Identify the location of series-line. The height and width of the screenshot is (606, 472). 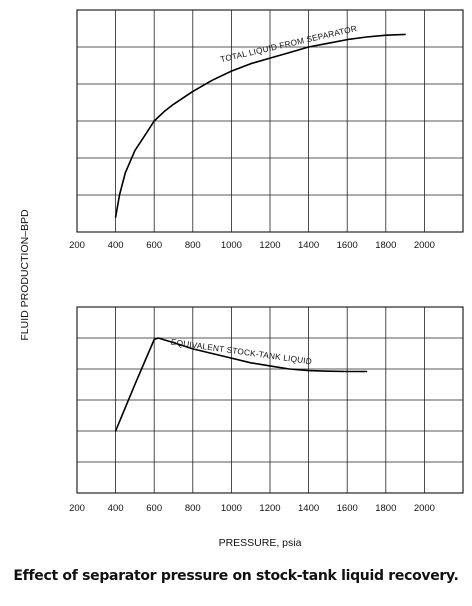
(241, 384).